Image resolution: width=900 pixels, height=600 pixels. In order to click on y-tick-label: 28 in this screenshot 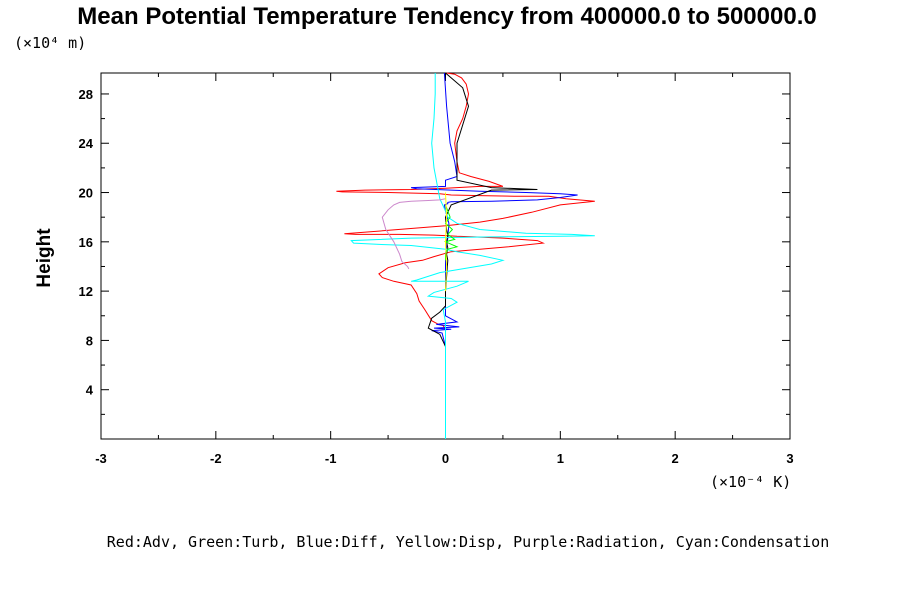, I will do `click(86, 94)`.